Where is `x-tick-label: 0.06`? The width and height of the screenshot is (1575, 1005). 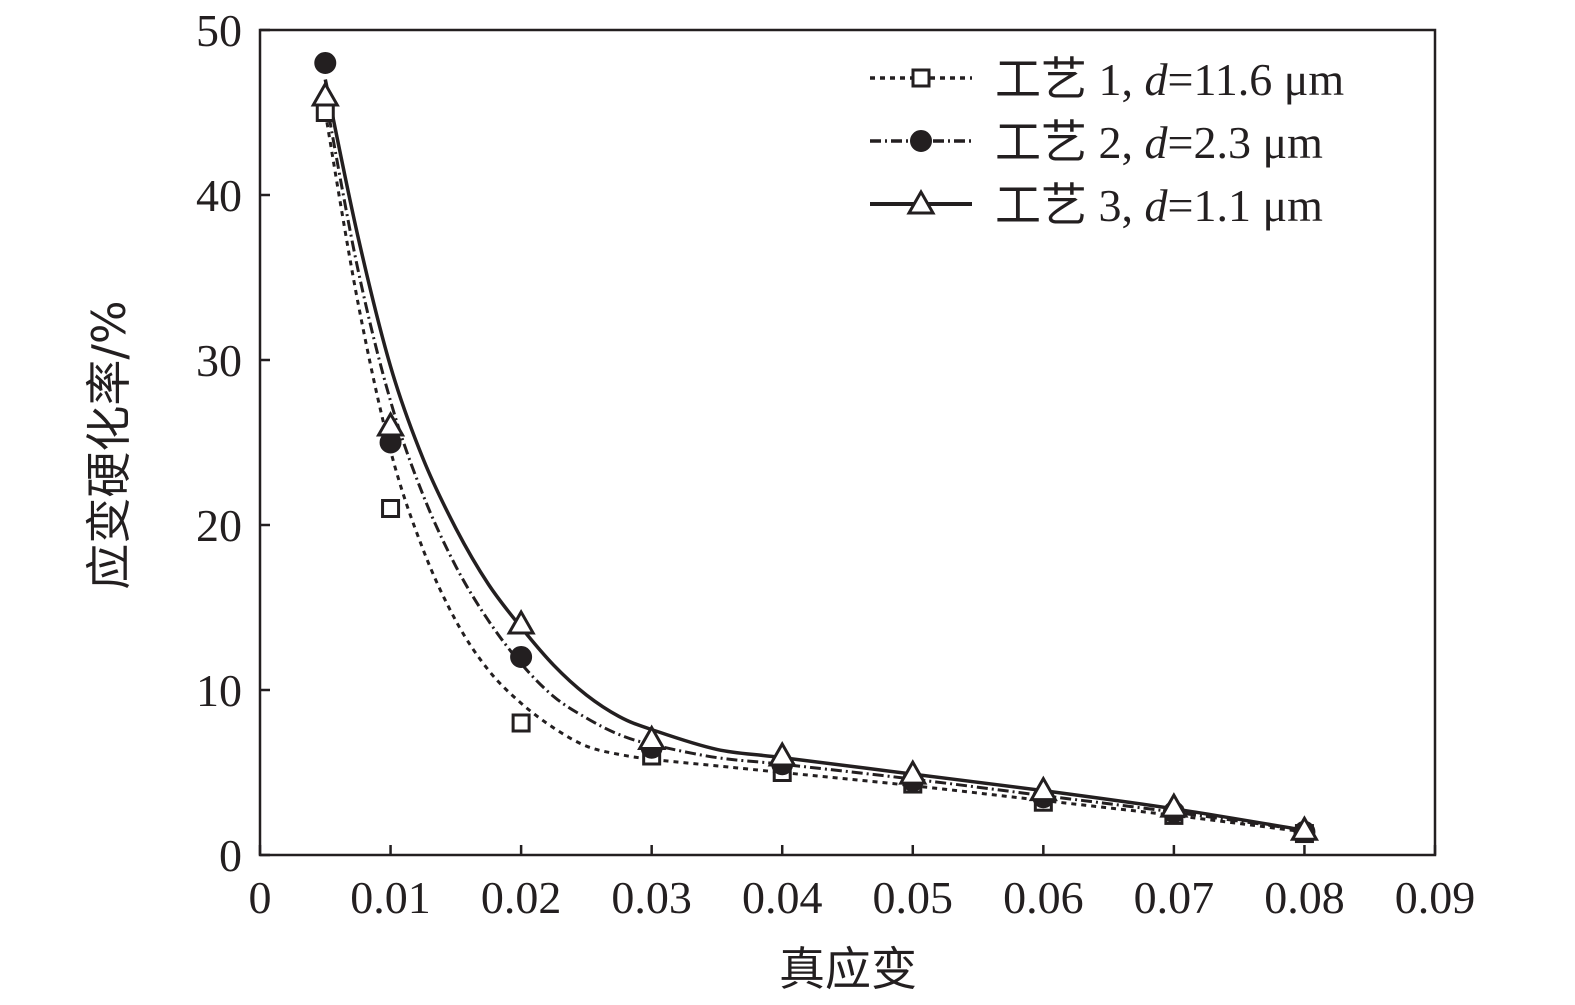 x-tick-label: 0.06 is located at coordinates (1043, 897).